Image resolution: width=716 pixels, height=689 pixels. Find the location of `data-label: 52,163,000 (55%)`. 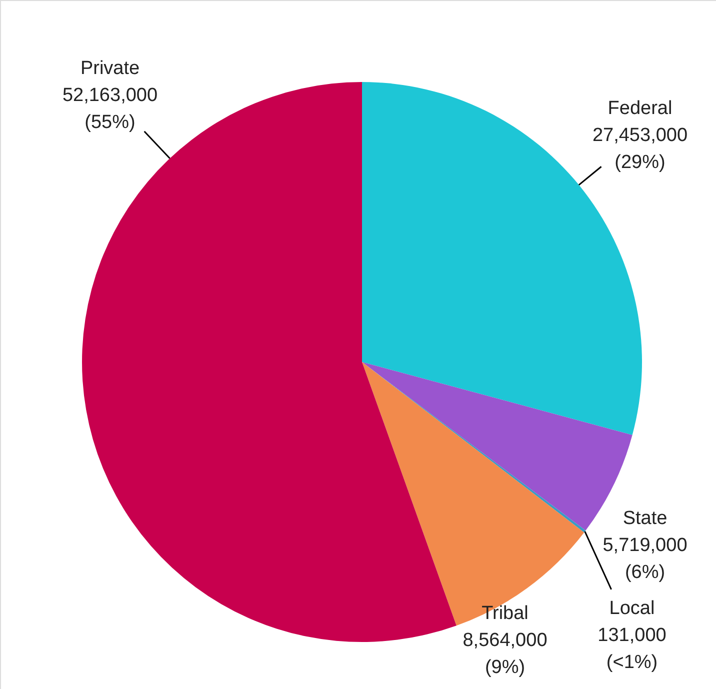

data-label: 52,163,000 (55%) is located at coordinates (110, 109).